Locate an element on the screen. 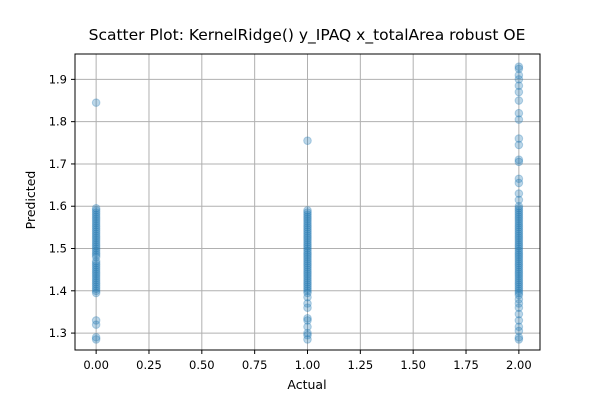  y-axis-label: Predicted is located at coordinates (30, 200).